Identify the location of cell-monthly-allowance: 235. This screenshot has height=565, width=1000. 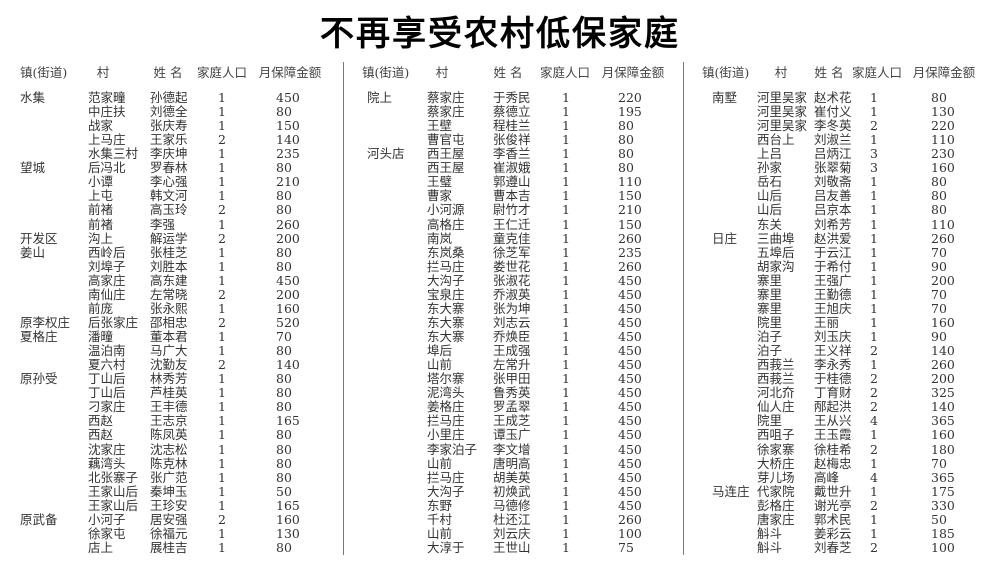
(288, 154).